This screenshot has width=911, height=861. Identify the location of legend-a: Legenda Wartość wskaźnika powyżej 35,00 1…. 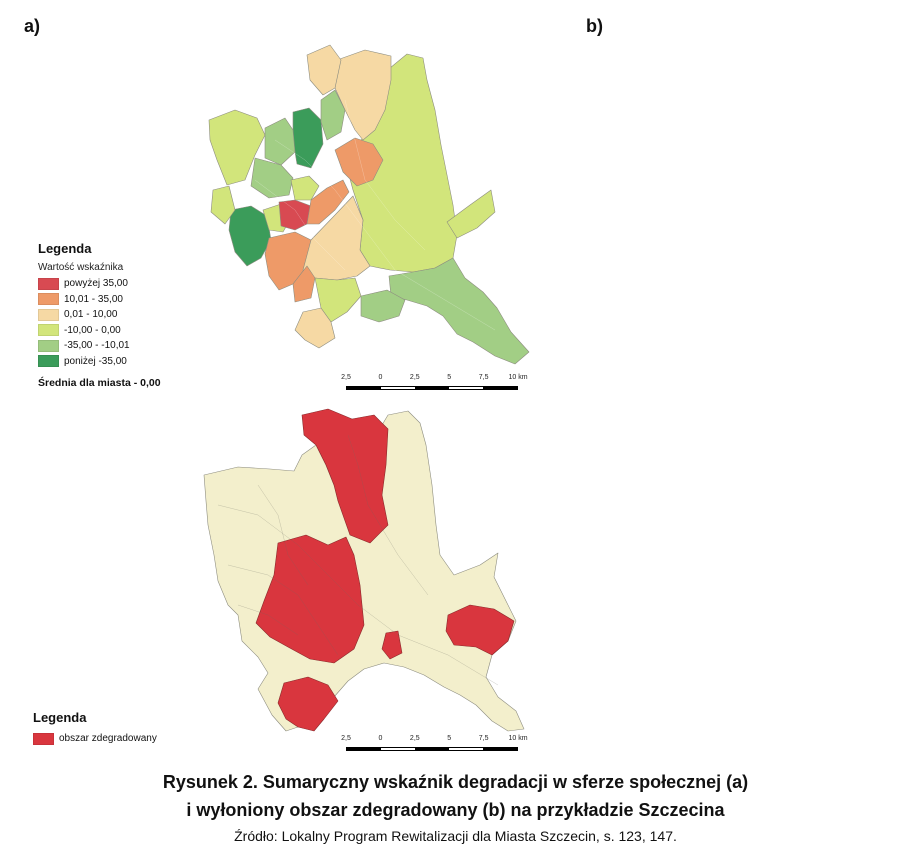
(133, 315).